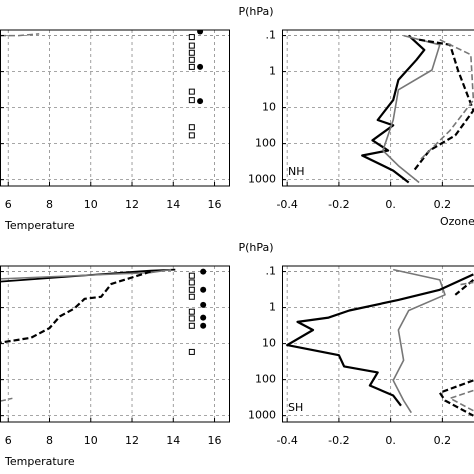 The width and height of the screenshot is (474, 474). Describe the element at coordinates (296, 171) in the screenshot. I see `panel-label: NH` at that location.